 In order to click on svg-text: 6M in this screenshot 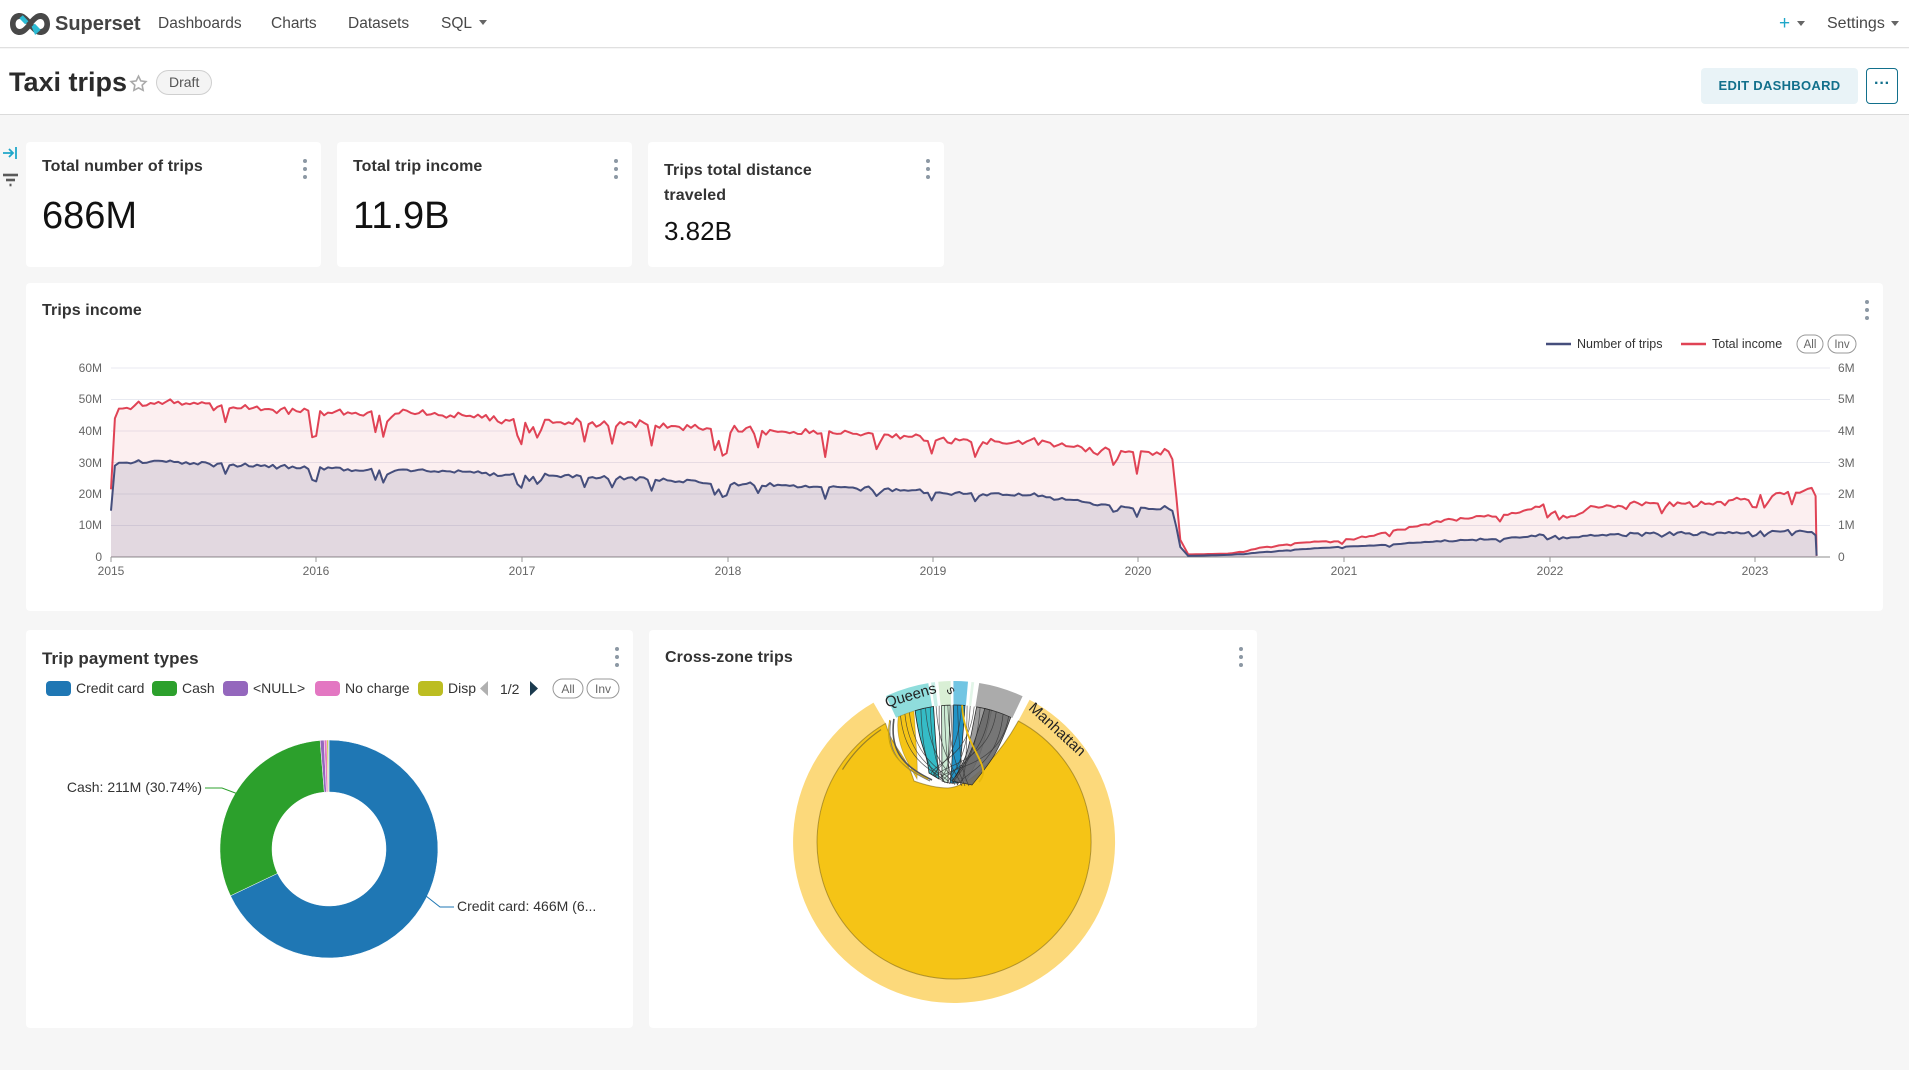, I will do `click(1846, 368)`.